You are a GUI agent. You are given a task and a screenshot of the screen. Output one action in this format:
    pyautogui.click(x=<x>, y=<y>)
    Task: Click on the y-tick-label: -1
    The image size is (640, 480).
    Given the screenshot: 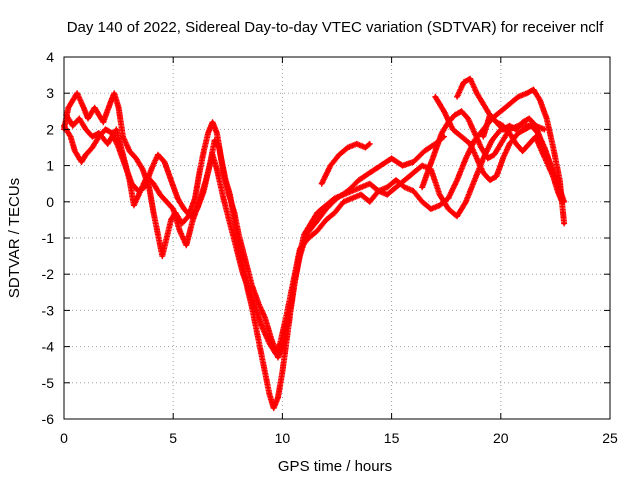 What is the action you would take?
    pyautogui.click(x=48, y=238)
    